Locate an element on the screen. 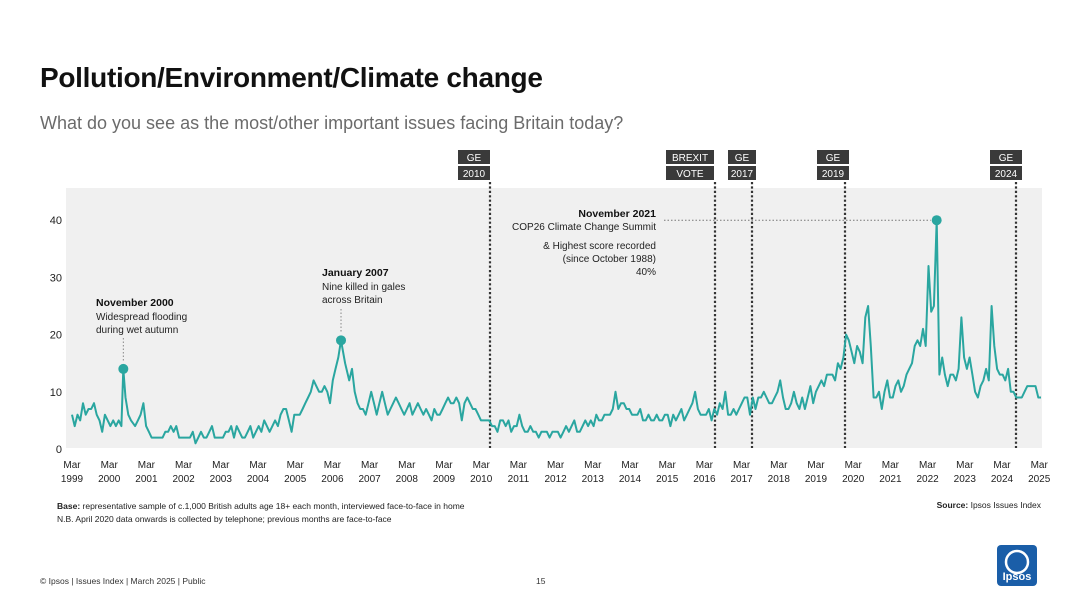 The height and width of the screenshot is (607, 1080). y-tick-label: 30 is located at coordinates (56, 278).